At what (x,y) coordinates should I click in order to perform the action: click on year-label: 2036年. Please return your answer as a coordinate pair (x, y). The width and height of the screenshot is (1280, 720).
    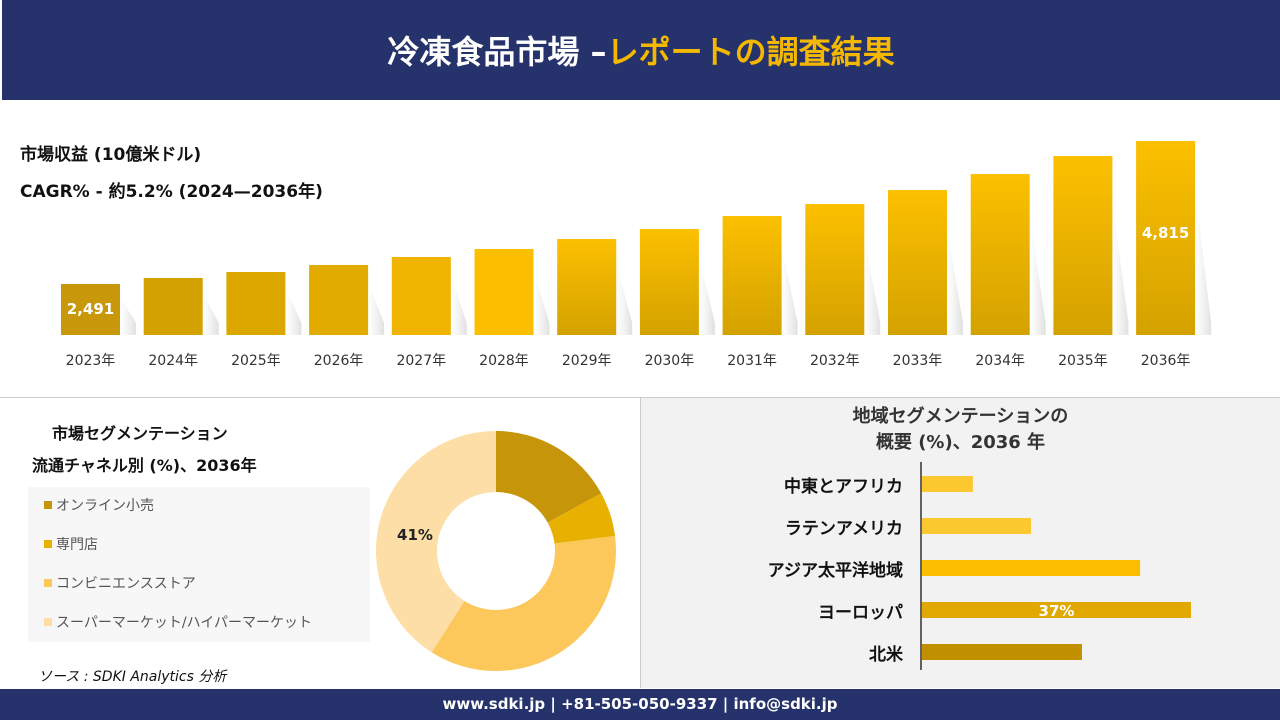
    Looking at the image, I should click on (1166, 361).